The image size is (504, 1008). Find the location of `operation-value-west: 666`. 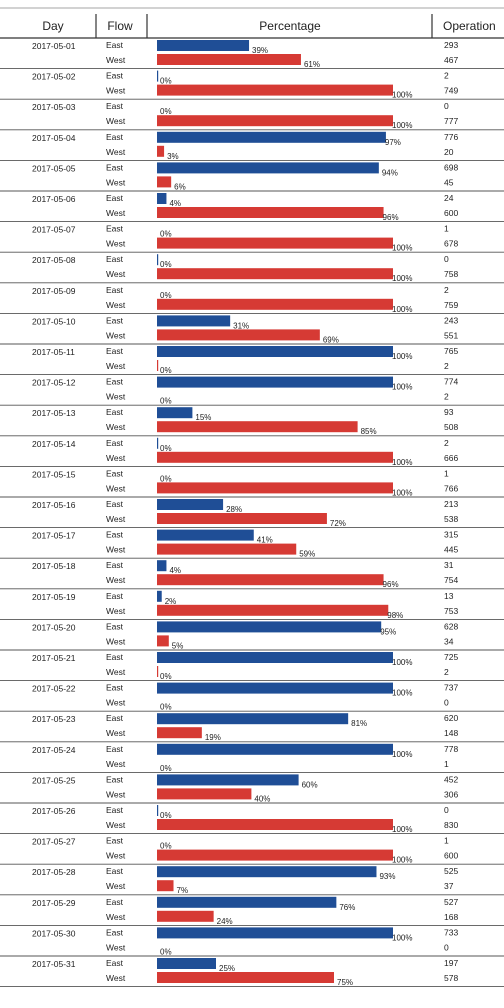

operation-value-west: 666 is located at coordinates (451, 458).